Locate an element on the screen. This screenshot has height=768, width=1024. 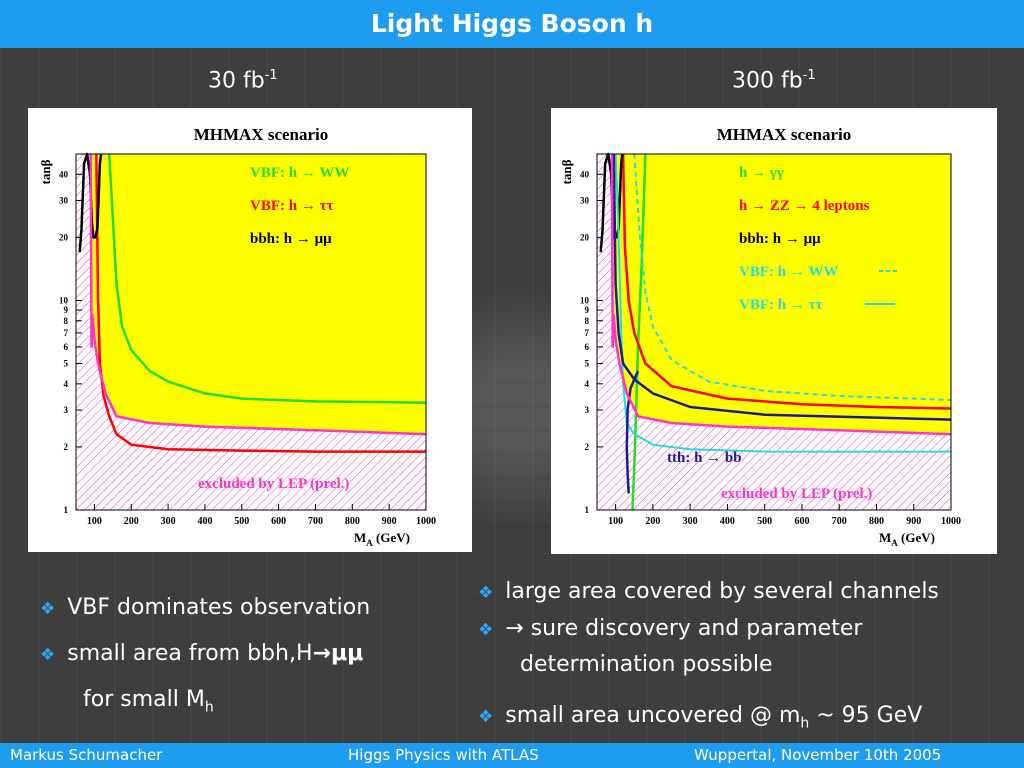
legend-entry: h → γγ is located at coordinates (761, 173).